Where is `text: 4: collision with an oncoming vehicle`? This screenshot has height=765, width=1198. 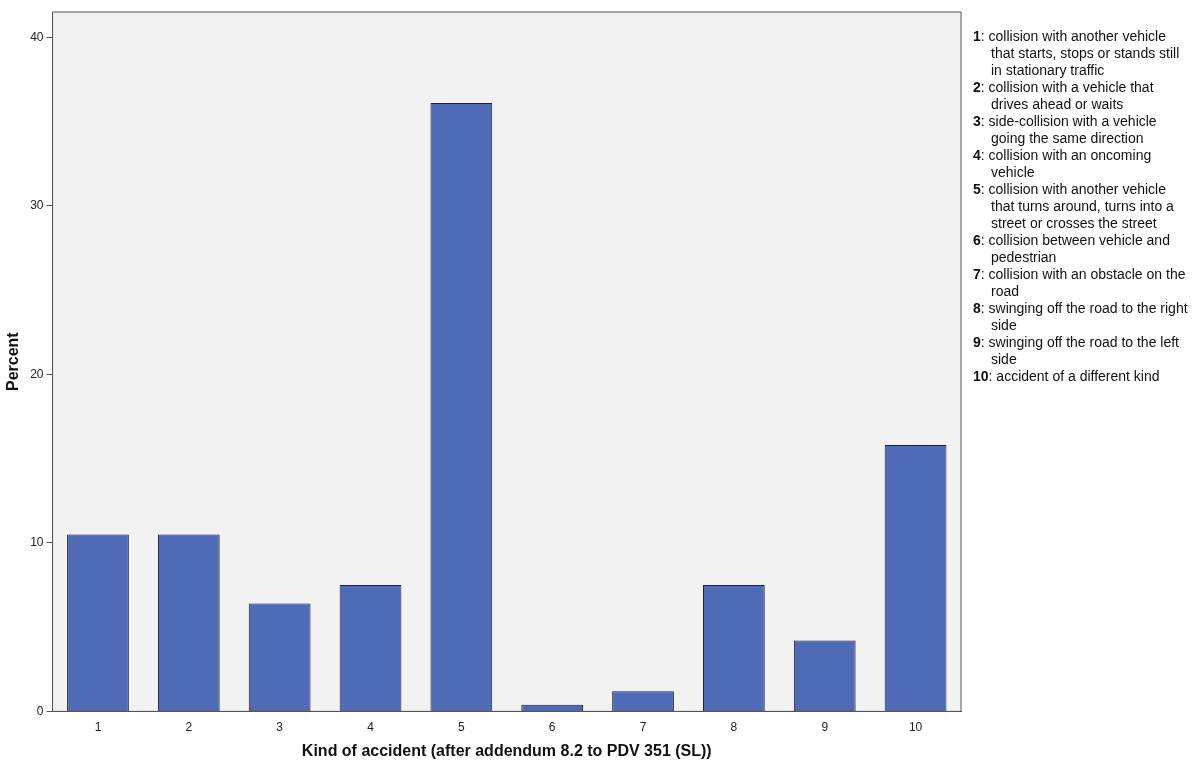 text: 4: collision with an oncoming vehicle is located at coordinates (1062, 163).